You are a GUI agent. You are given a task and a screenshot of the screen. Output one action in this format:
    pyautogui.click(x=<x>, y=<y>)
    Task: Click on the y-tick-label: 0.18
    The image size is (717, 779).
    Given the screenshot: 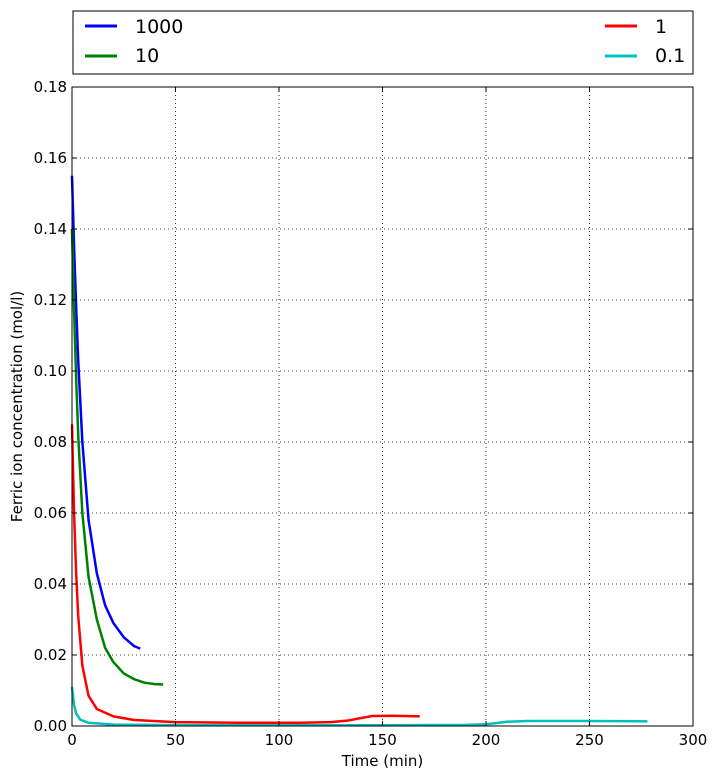 What is the action you would take?
    pyautogui.click(x=50, y=87)
    